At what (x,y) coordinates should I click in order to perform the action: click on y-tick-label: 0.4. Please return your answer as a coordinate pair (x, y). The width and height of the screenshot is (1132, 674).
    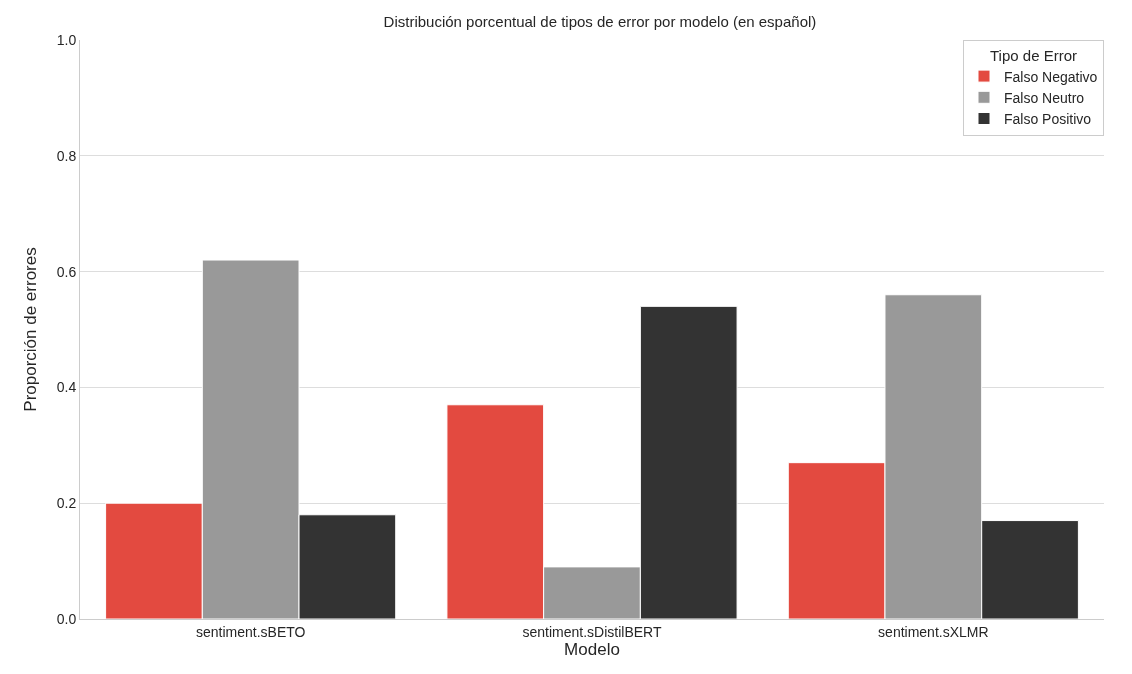
    Looking at the image, I should click on (66, 387).